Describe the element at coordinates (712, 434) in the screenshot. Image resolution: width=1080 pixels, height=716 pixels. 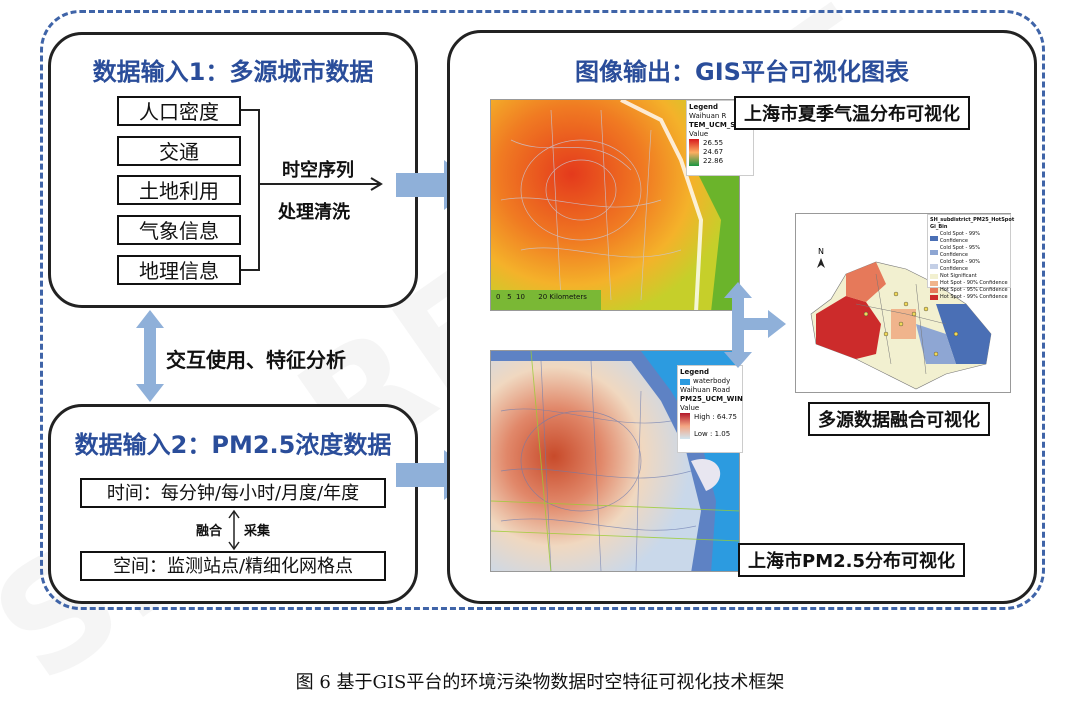
I see `pm-value-low: Low : 1.05` at that location.